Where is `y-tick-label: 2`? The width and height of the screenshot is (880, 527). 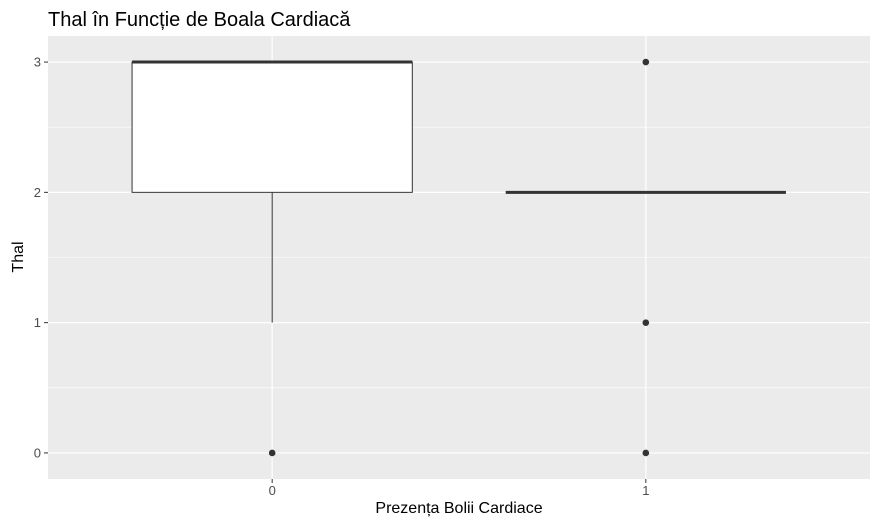 y-tick-label: 2 is located at coordinates (37, 192).